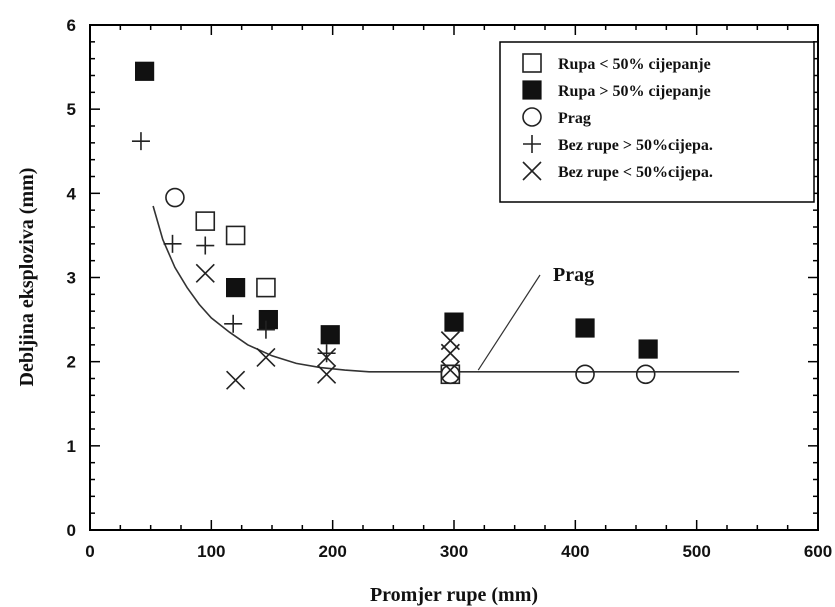 Image resolution: width=835 pixels, height=607 pixels. What do you see at coordinates (635, 145) in the screenshot?
I see `legend-label-bez-rupe-more: Bez rupe > 50%cijepa.` at bounding box center [635, 145].